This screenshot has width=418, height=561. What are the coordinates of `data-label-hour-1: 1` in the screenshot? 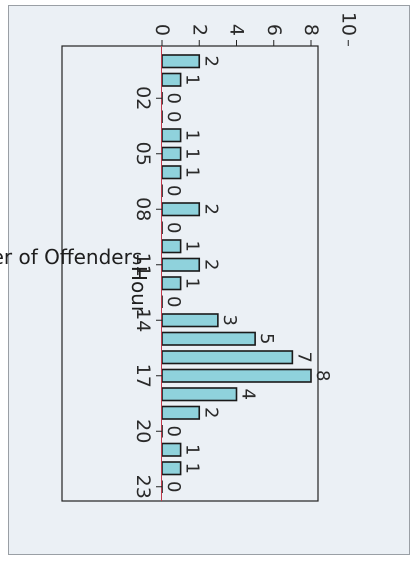 It's located at (192, 79).